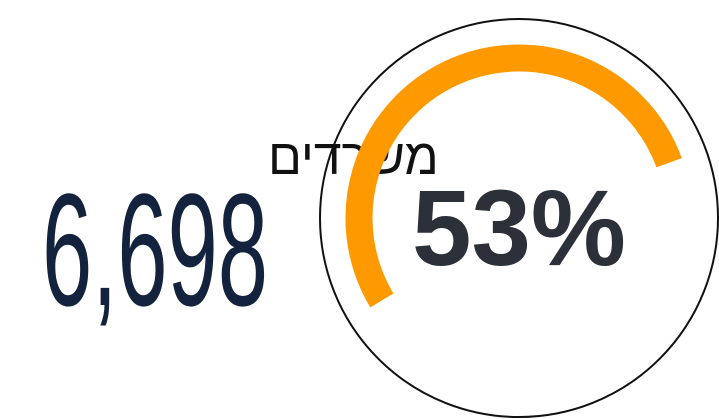 This screenshot has height=419, width=719. I want to click on gauge-label: 53%, so click(519, 227).